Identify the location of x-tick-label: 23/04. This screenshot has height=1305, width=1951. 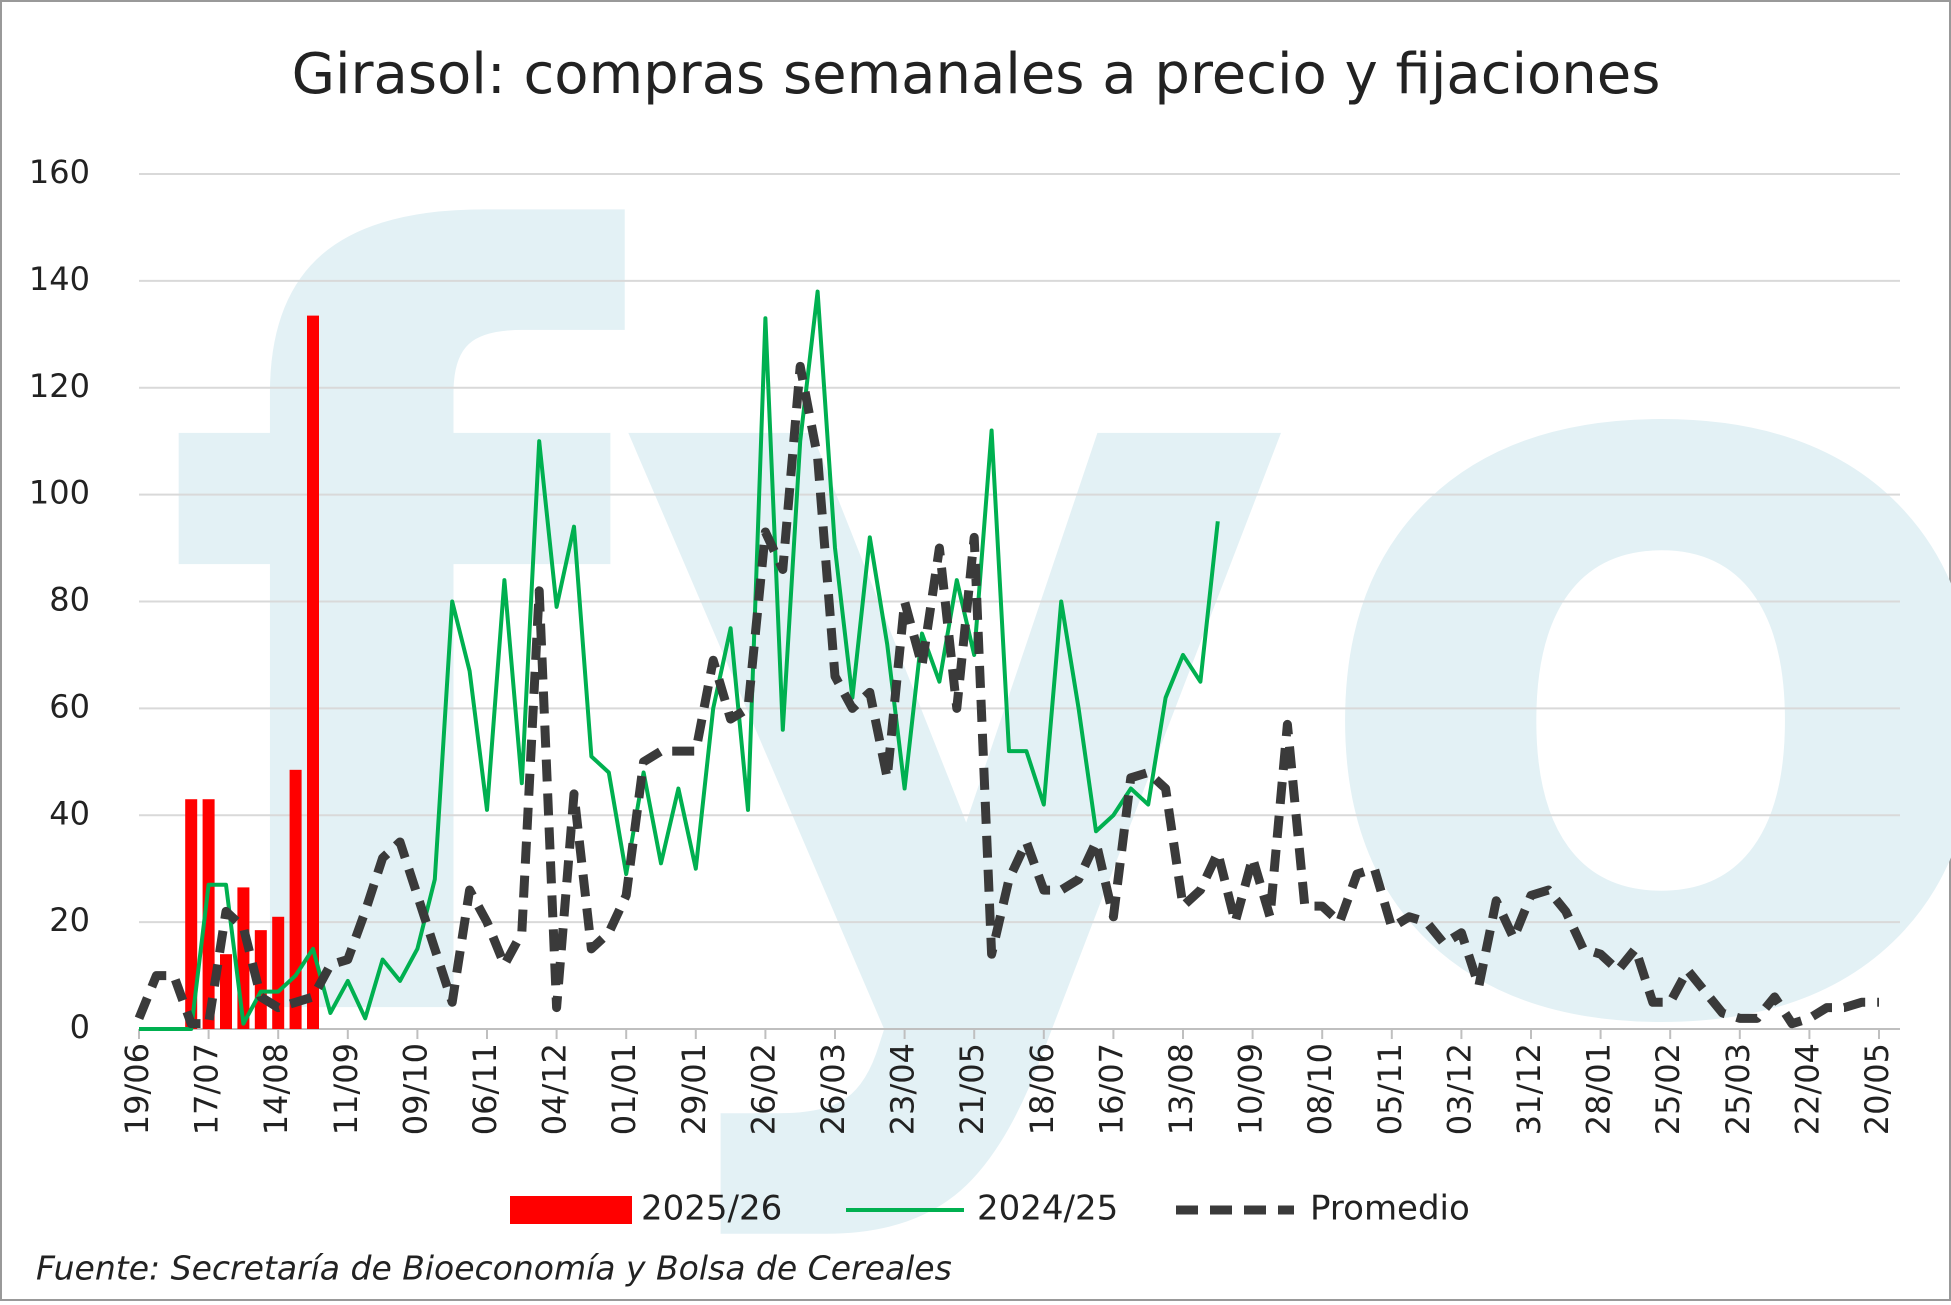
(903, 1089).